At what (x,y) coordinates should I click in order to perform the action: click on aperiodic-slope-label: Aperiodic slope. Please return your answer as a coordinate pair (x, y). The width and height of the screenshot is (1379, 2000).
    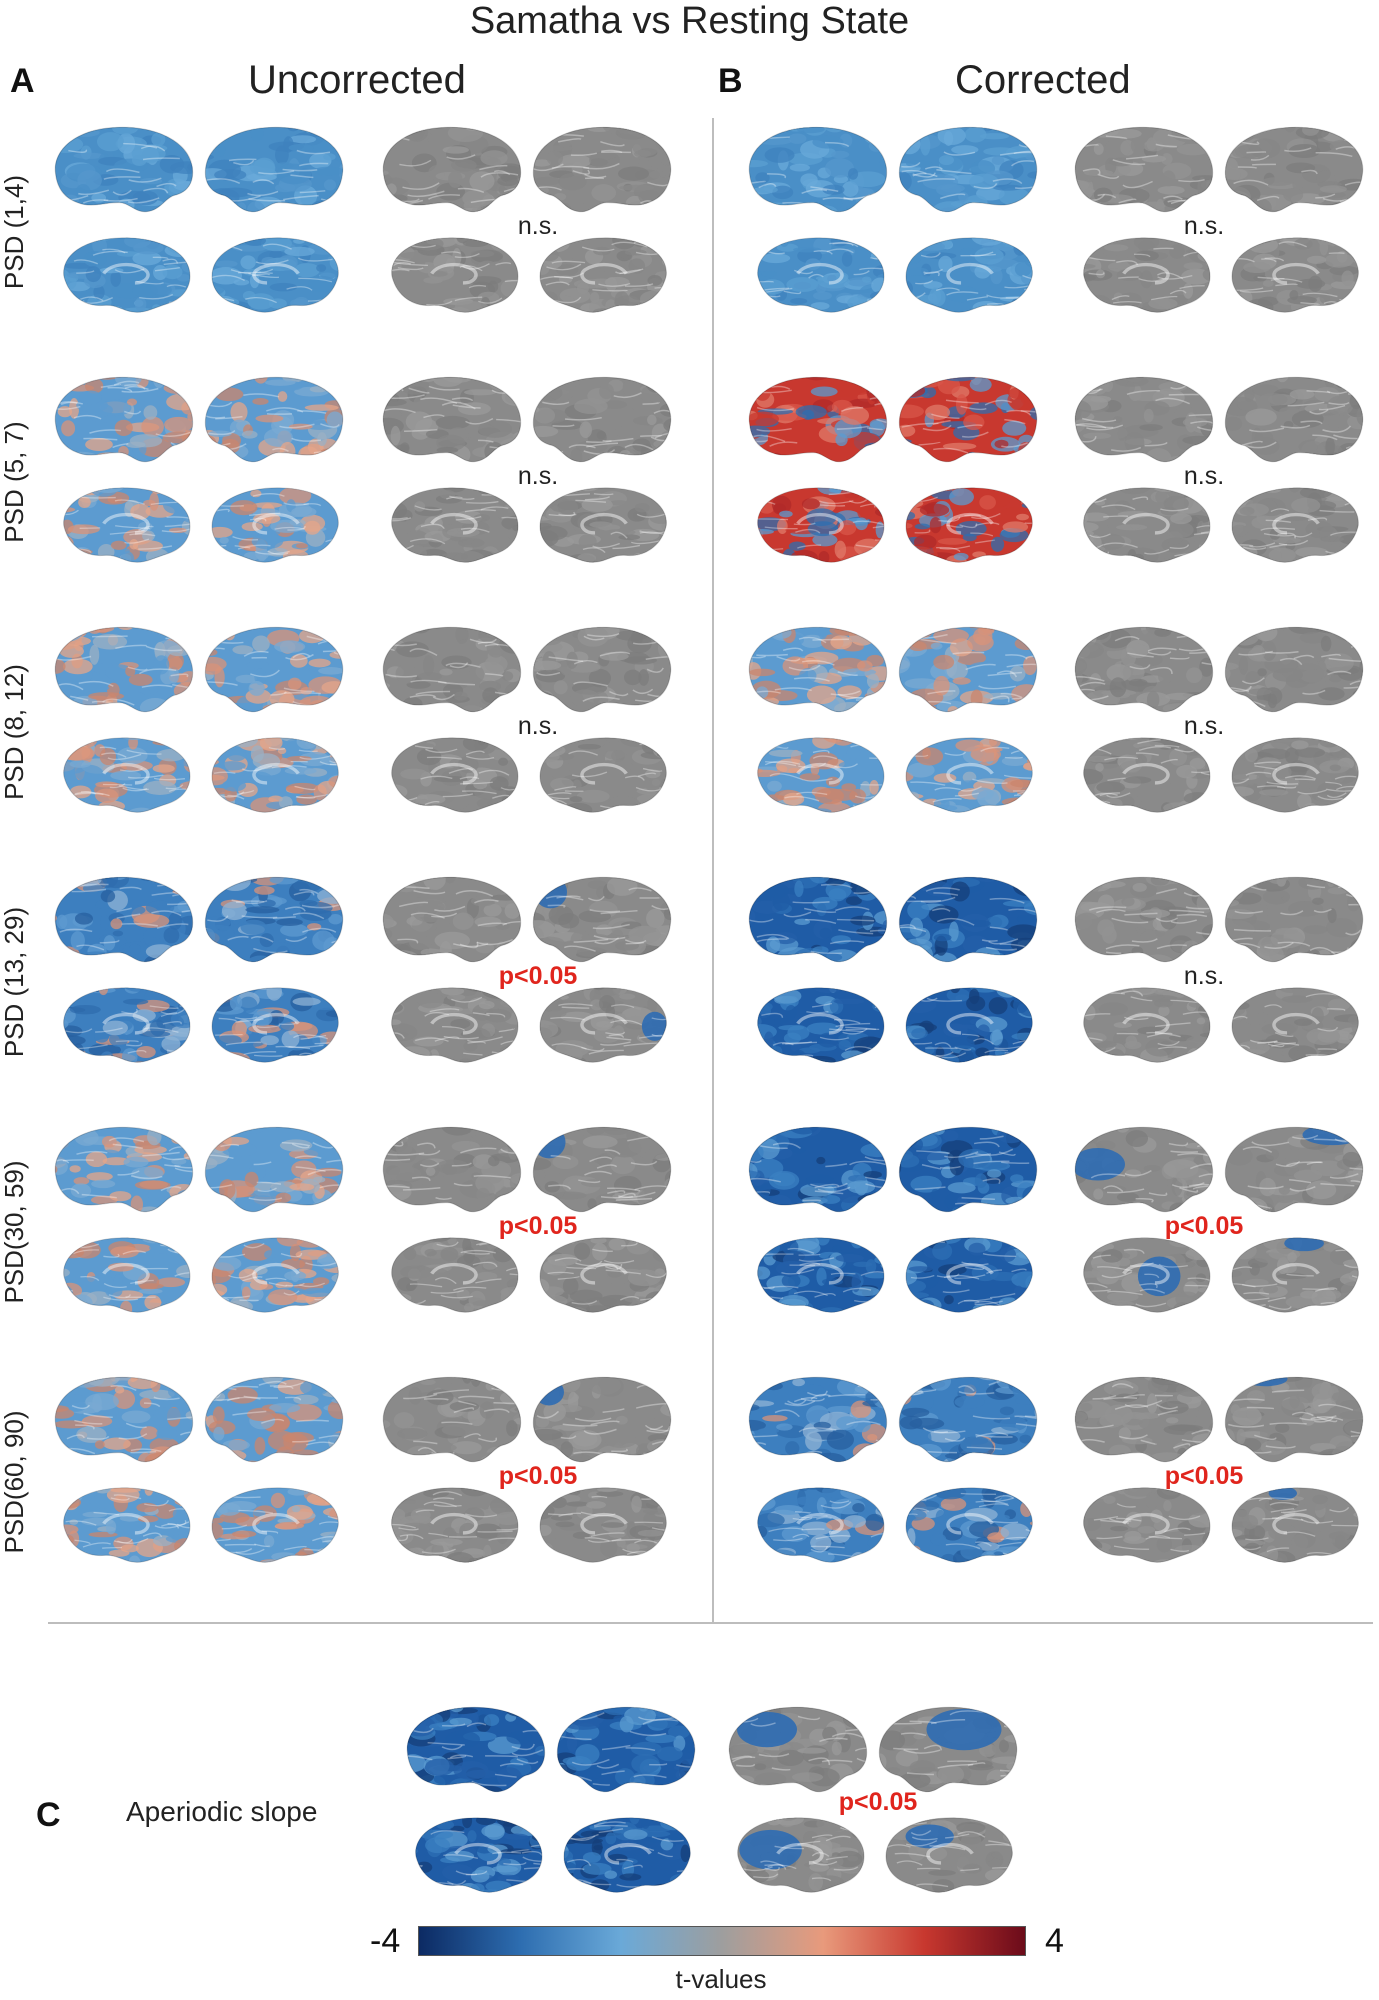
    Looking at the image, I should click on (222, 1811).